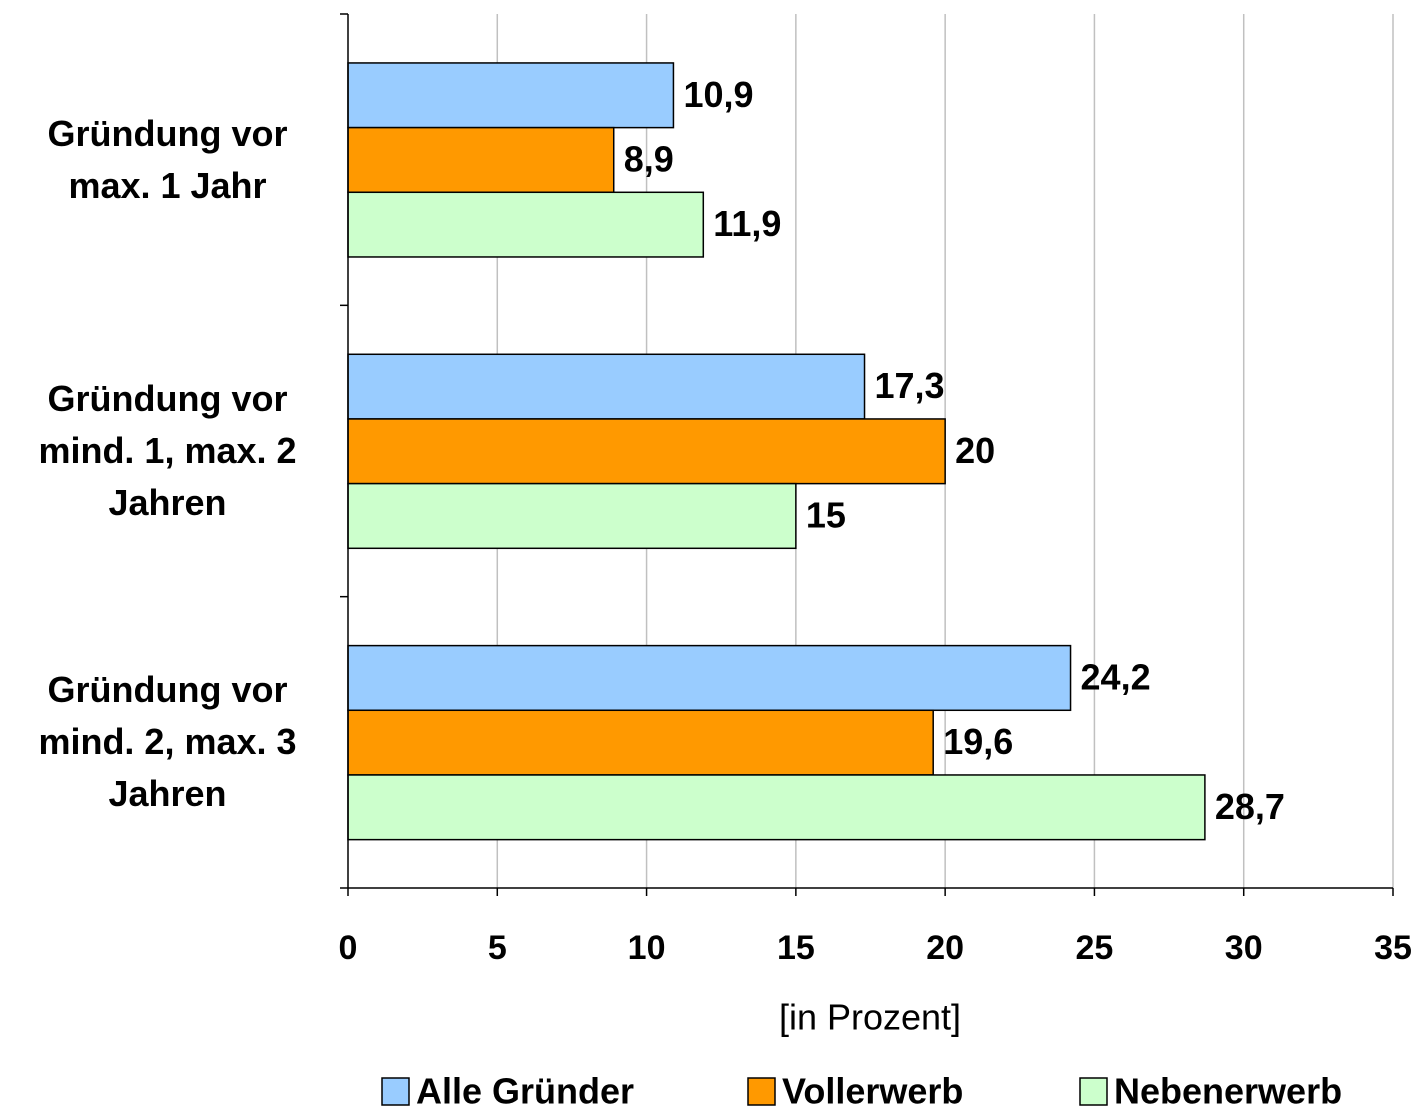 Image resolution: width=1419 pixels, height=1114 pixels. Describe the element at coordinates (525, 1091) in the screenshot. I see `legend-label: Alle Gründer` at that location.